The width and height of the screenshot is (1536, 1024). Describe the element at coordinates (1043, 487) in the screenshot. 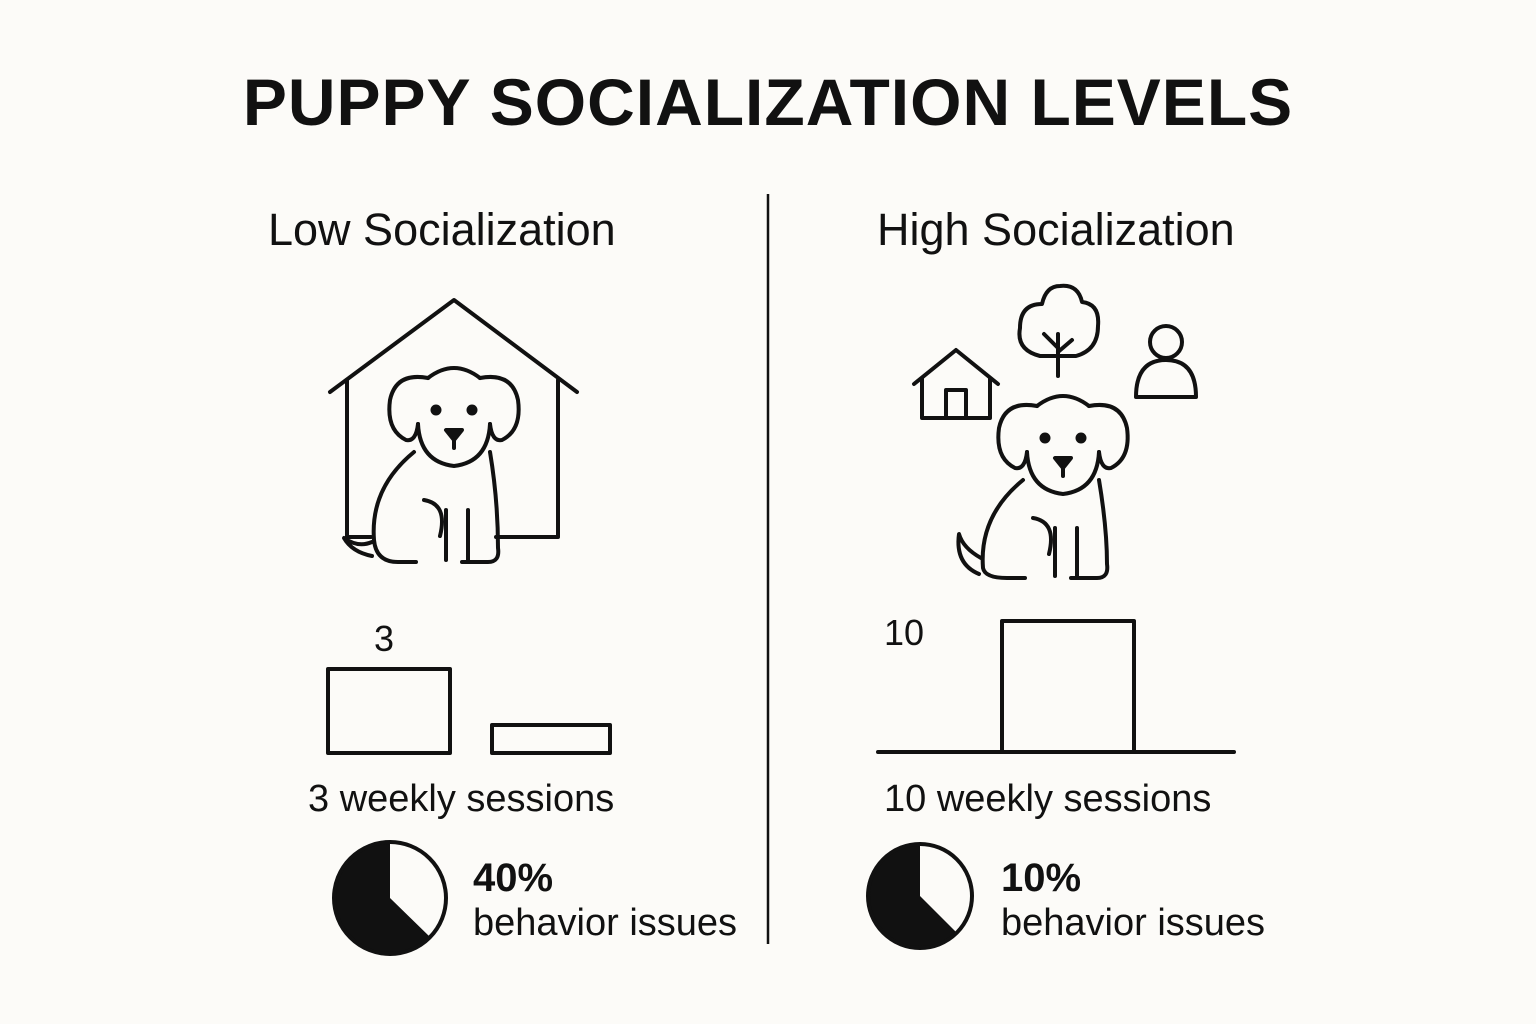

I see `puppy-icon-high` at that location.